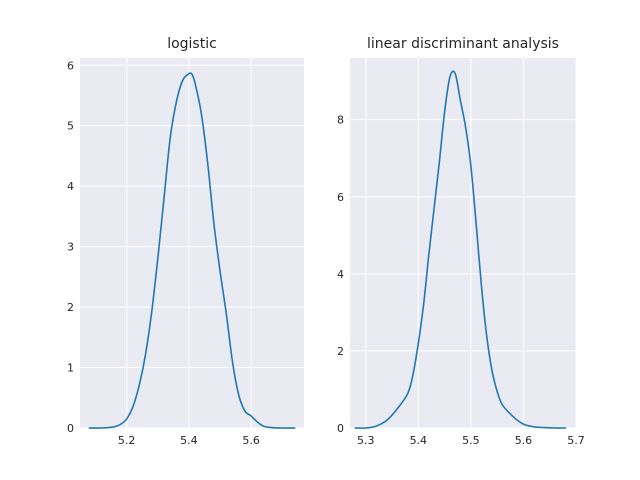 The width and height of the screenshot is (640, 480). I want to click on x-tick-label: 5.5, so click(471, 440).